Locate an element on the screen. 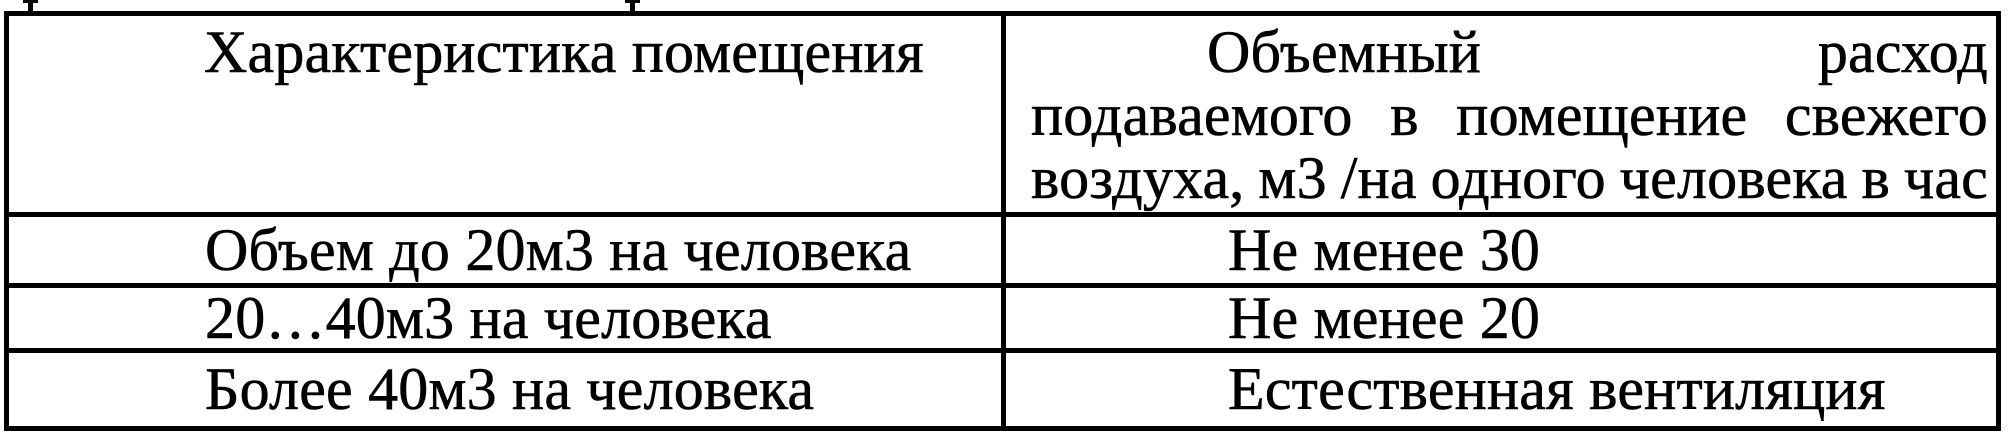 The height and width of the screenshot is (438, 2009). cell-text: Естественная вентиляция is located at coordinates (1557, 389).